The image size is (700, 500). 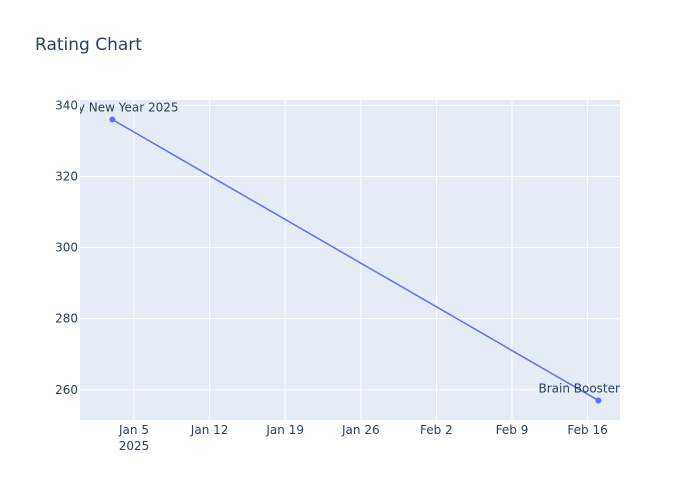 I want to click on x-tick-label: Jan 26, so click(x=360, y=430).